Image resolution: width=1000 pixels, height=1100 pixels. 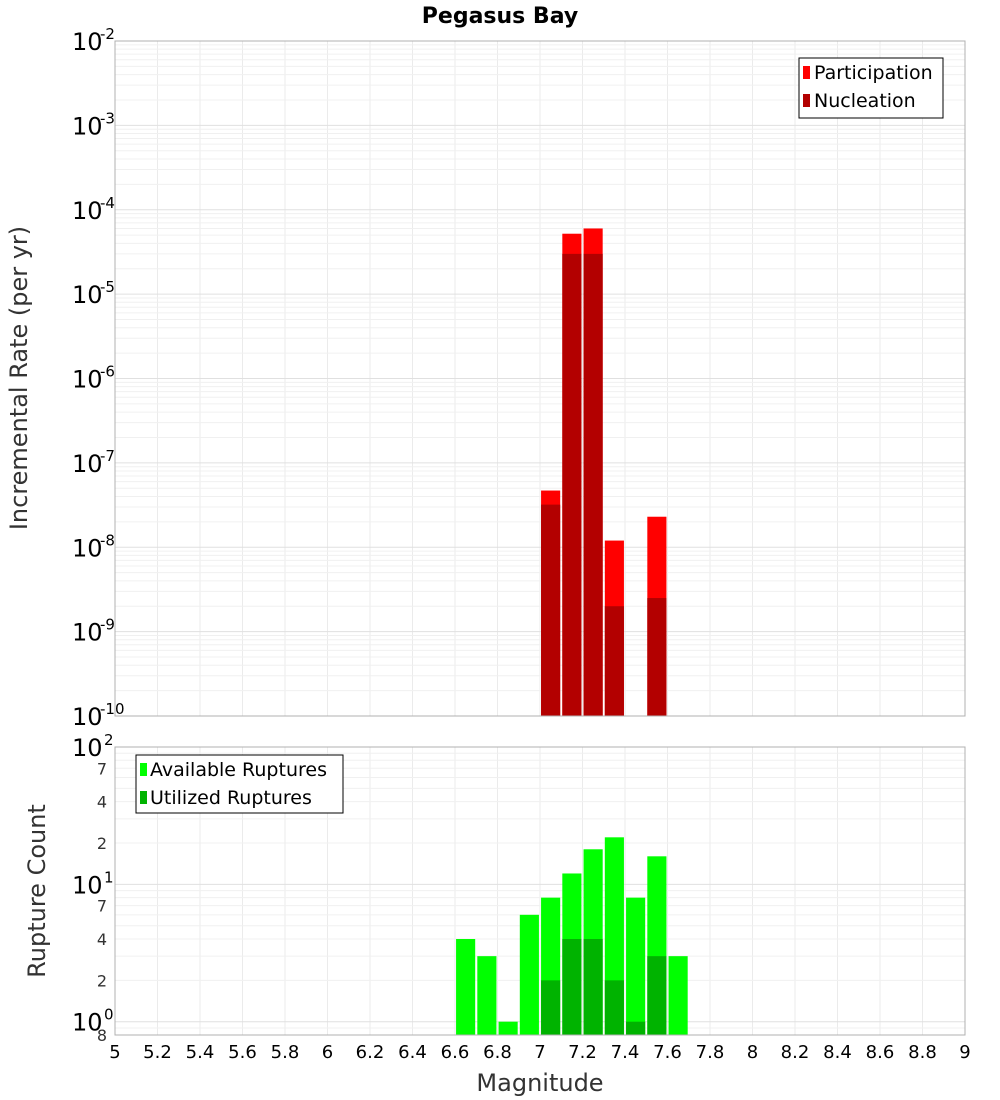 I want to click on legend-swatch-nucleation, so click(x=806, y=100).